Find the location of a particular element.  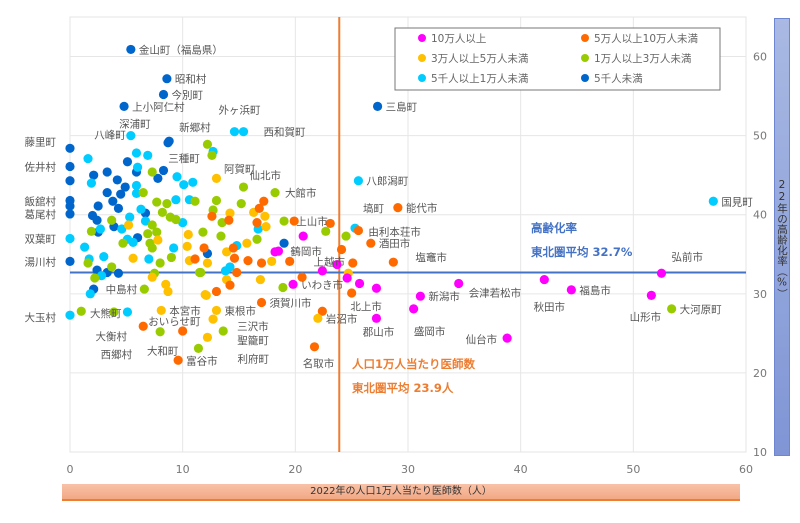

point-label: 三沢市 is located at coordinates (253, 326).